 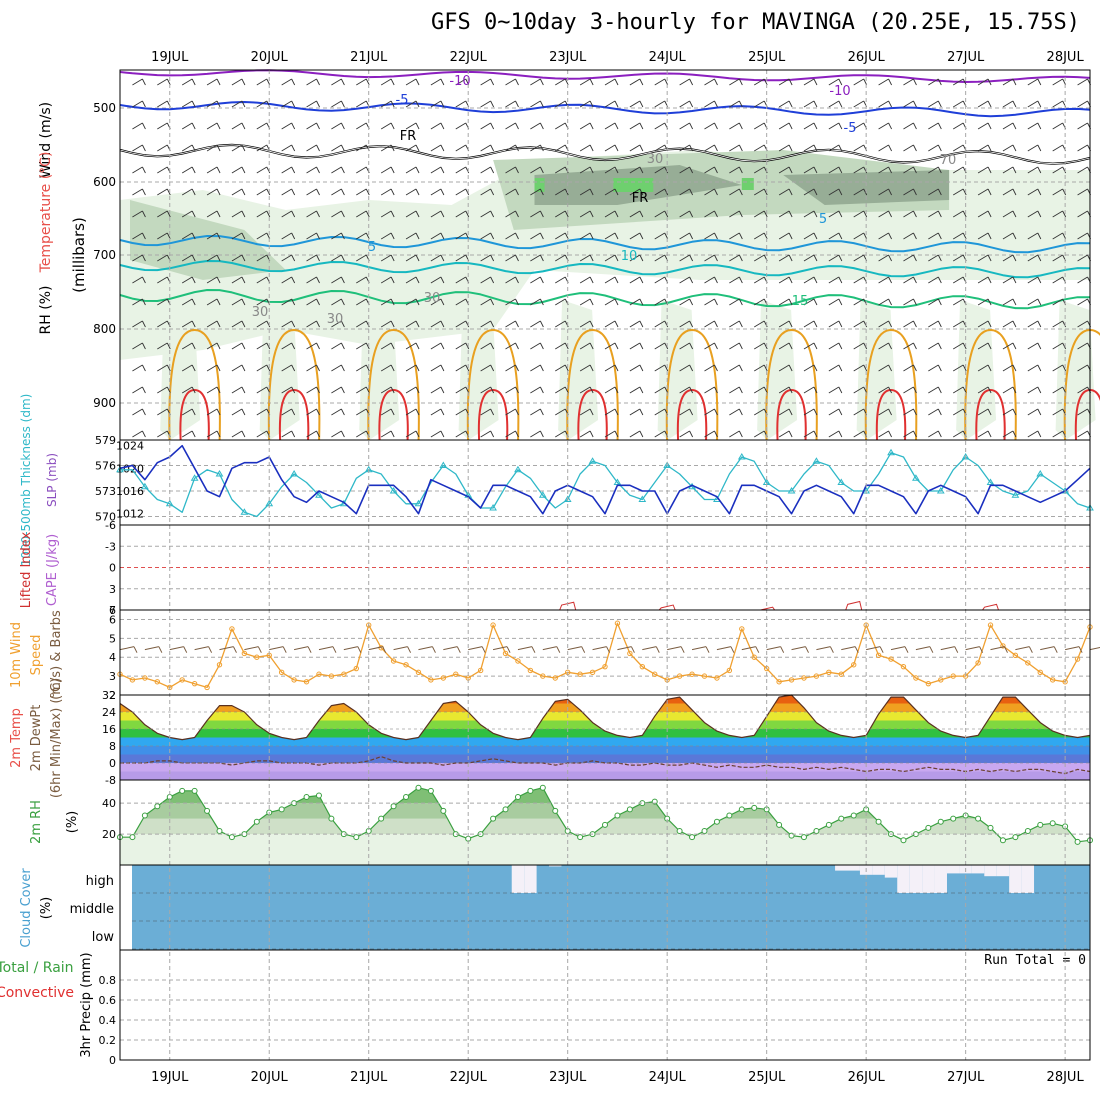 I want to click on wind10m-ytick-label: 6, so click(x=112, y=619).